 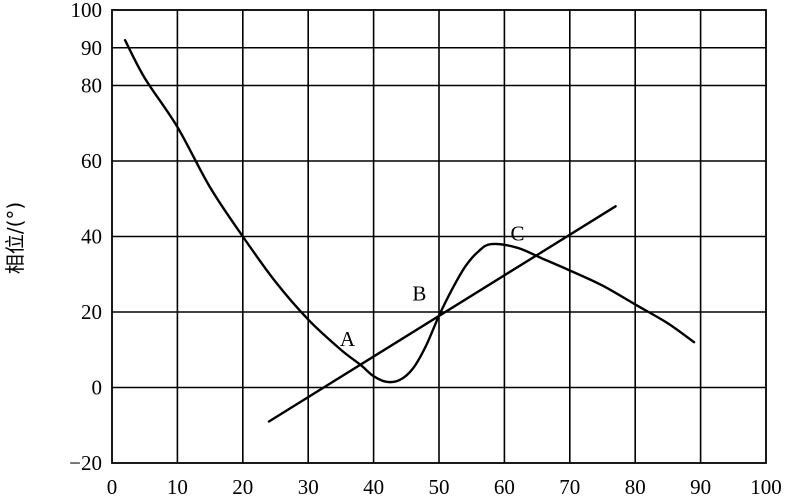 What do you see at coordinates (432, 286) in the screenshot?
I see `point-annotations: A B C` at bounding box center [432, 286].